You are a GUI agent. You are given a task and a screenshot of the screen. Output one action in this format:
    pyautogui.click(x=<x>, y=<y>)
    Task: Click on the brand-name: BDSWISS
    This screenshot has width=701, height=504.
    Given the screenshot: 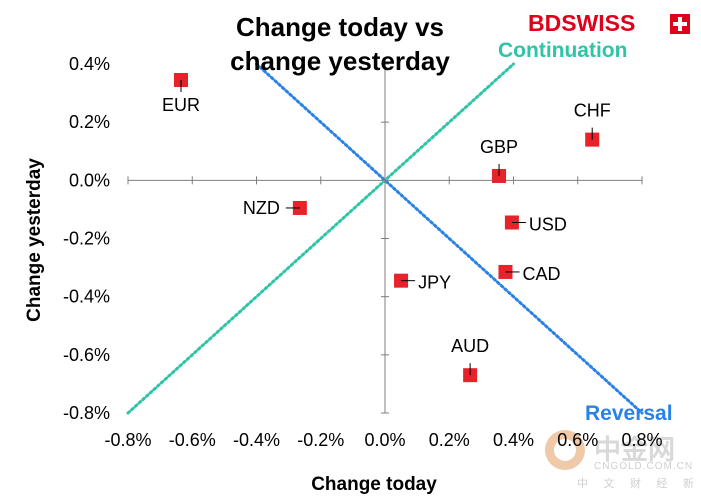 What is the action you would take?
    pyautogui.click(x=581, y=23)
    